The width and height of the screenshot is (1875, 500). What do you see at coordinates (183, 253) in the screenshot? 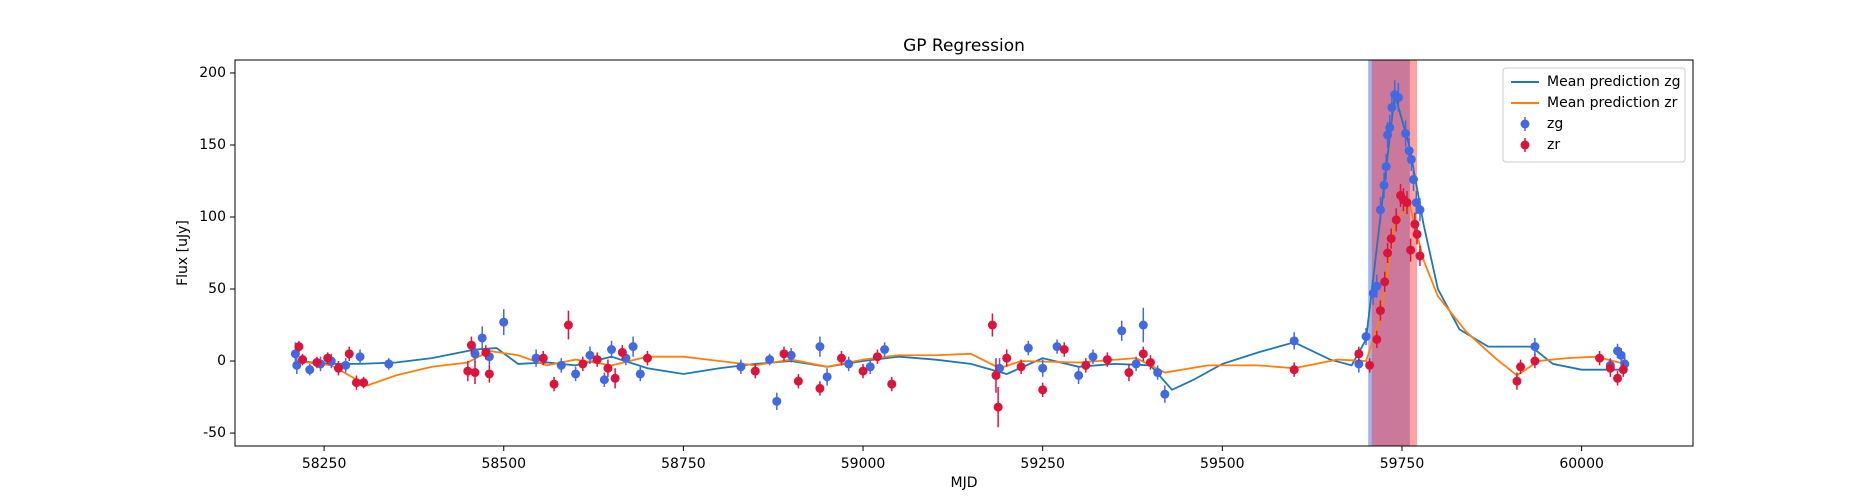
I see `y-axis-label: Flux [uJy]` at bounding box center [183, 253].